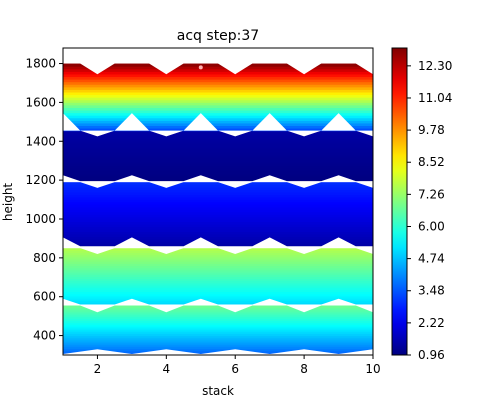  What do you see at coordinates (431, 323) in the screenshot?
I see `colorbar-tick-label: 2.22` at bounding box center [431, 323].